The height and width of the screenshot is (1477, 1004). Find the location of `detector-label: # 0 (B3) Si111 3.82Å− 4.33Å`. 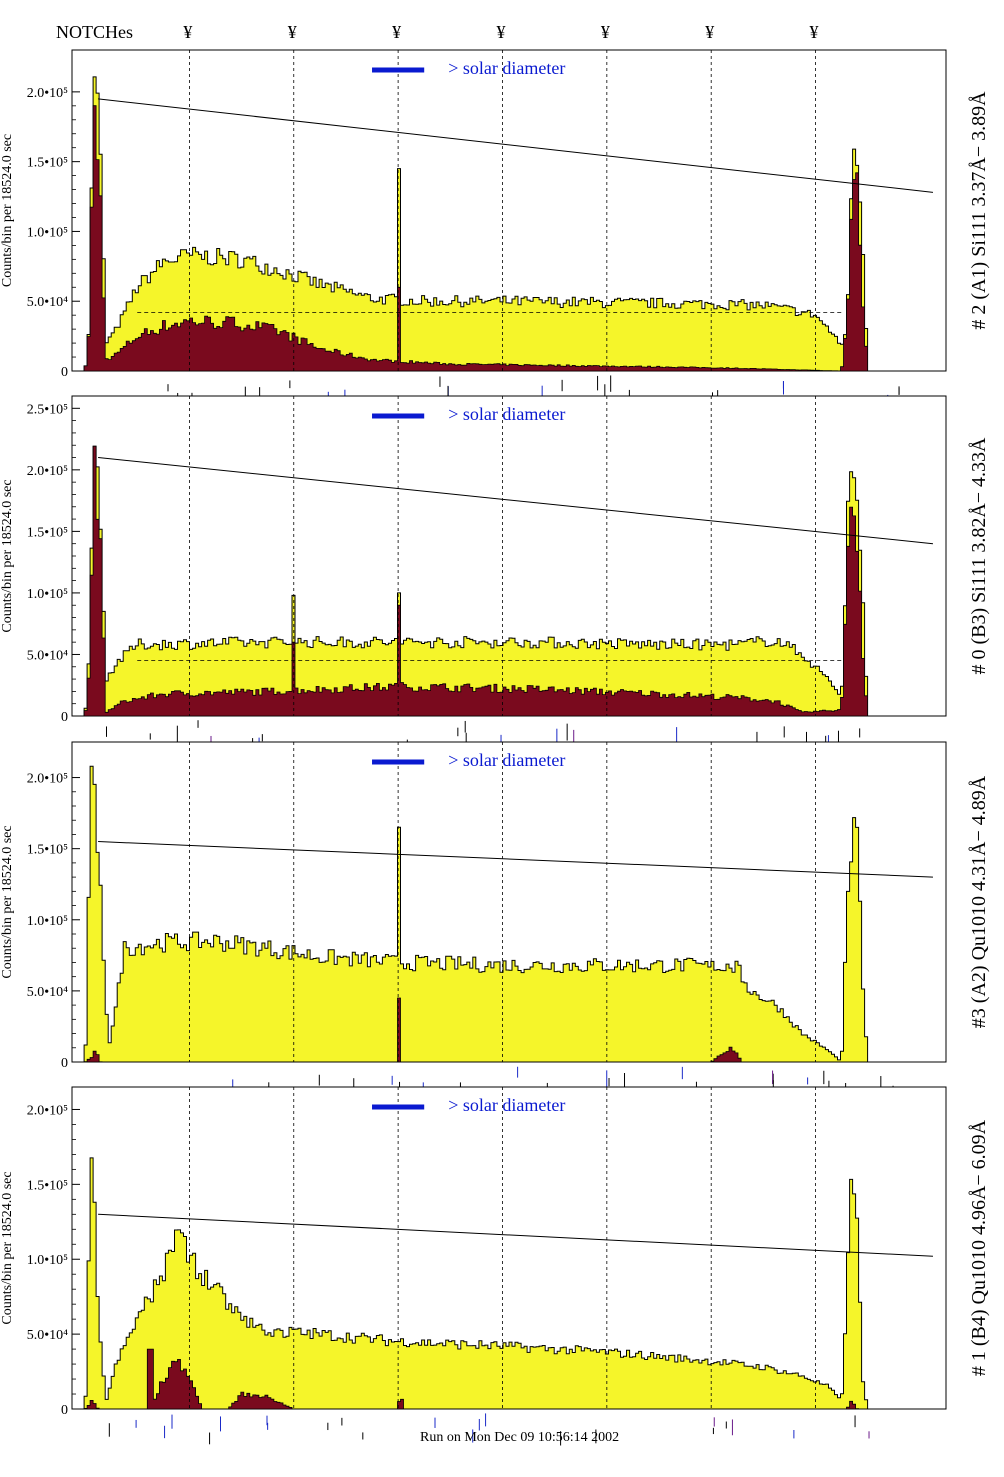

detector-label: # 0 (B3) Si111 3.82Å− 4.33Å is located at coordinates (979, 556).